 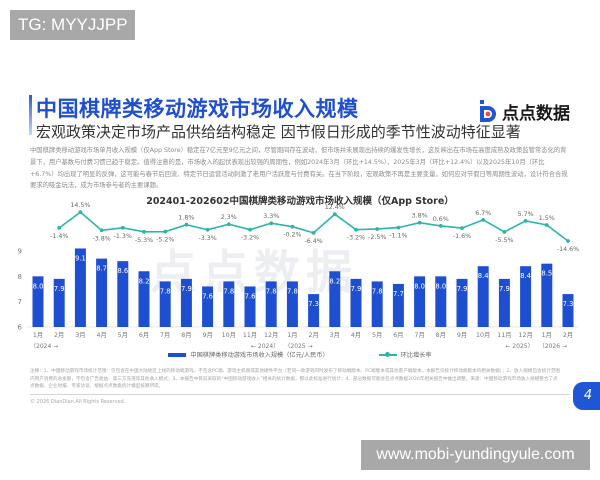 I want to click on x-tick-label: 9月, so click(x=462, y=335).